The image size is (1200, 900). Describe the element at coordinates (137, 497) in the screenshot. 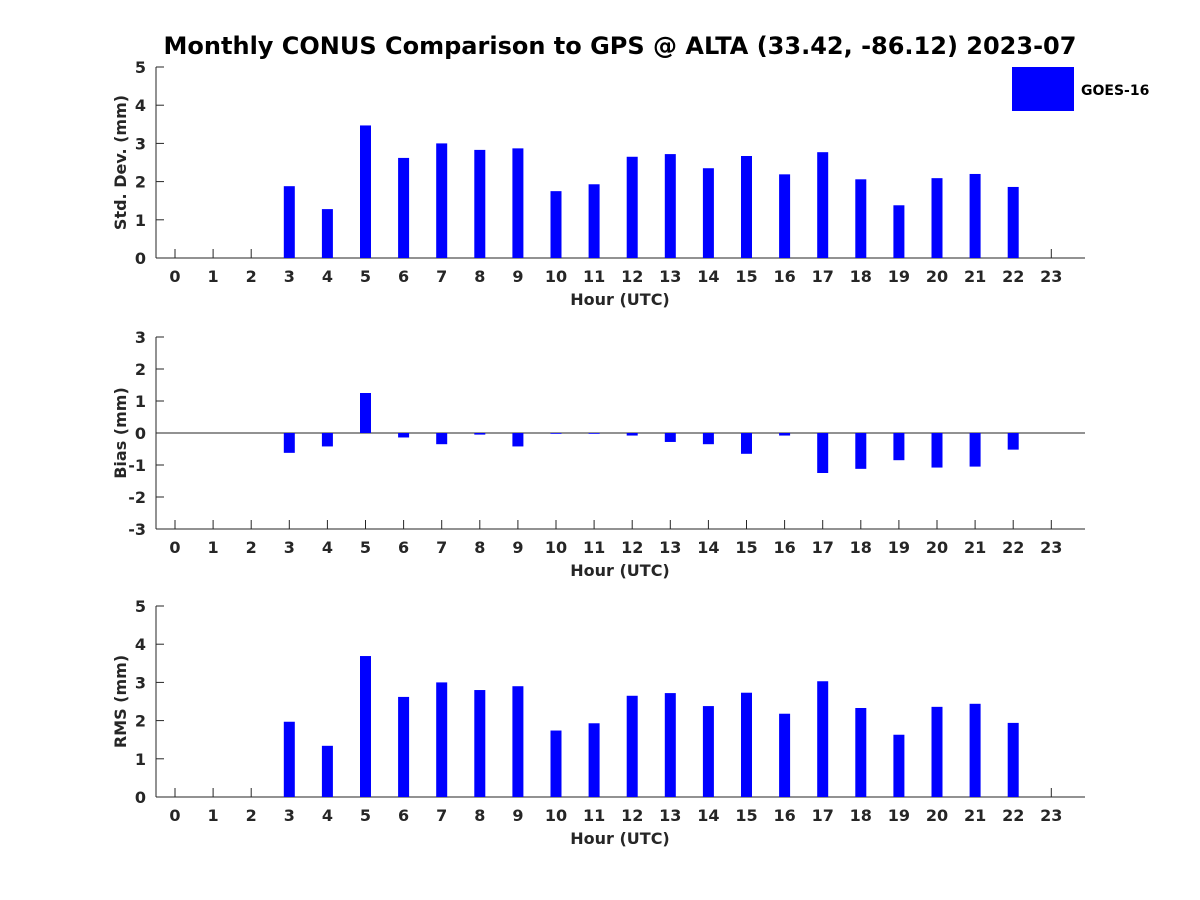

I see `y-tick-label: -2` at that location.